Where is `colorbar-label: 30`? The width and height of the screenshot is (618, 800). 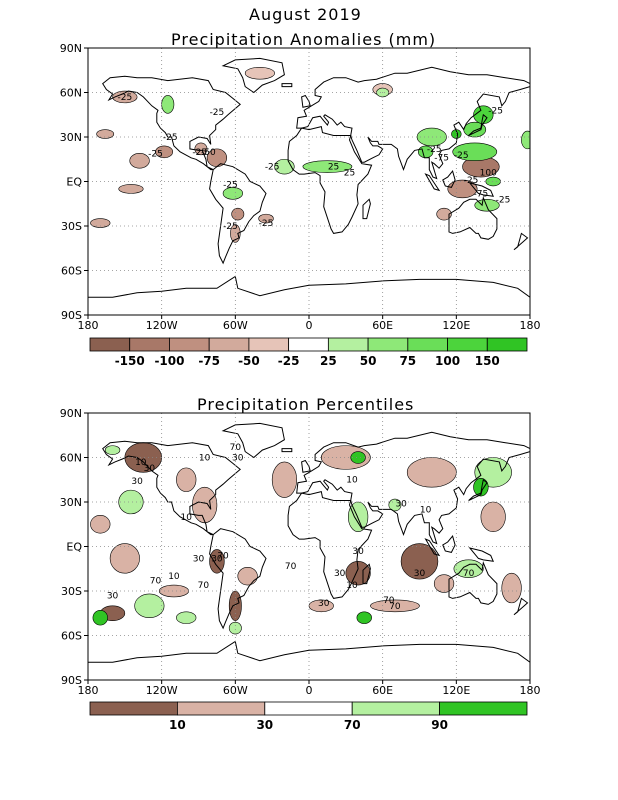 colorbar-label: 30 is located at coordinates (264, 725).